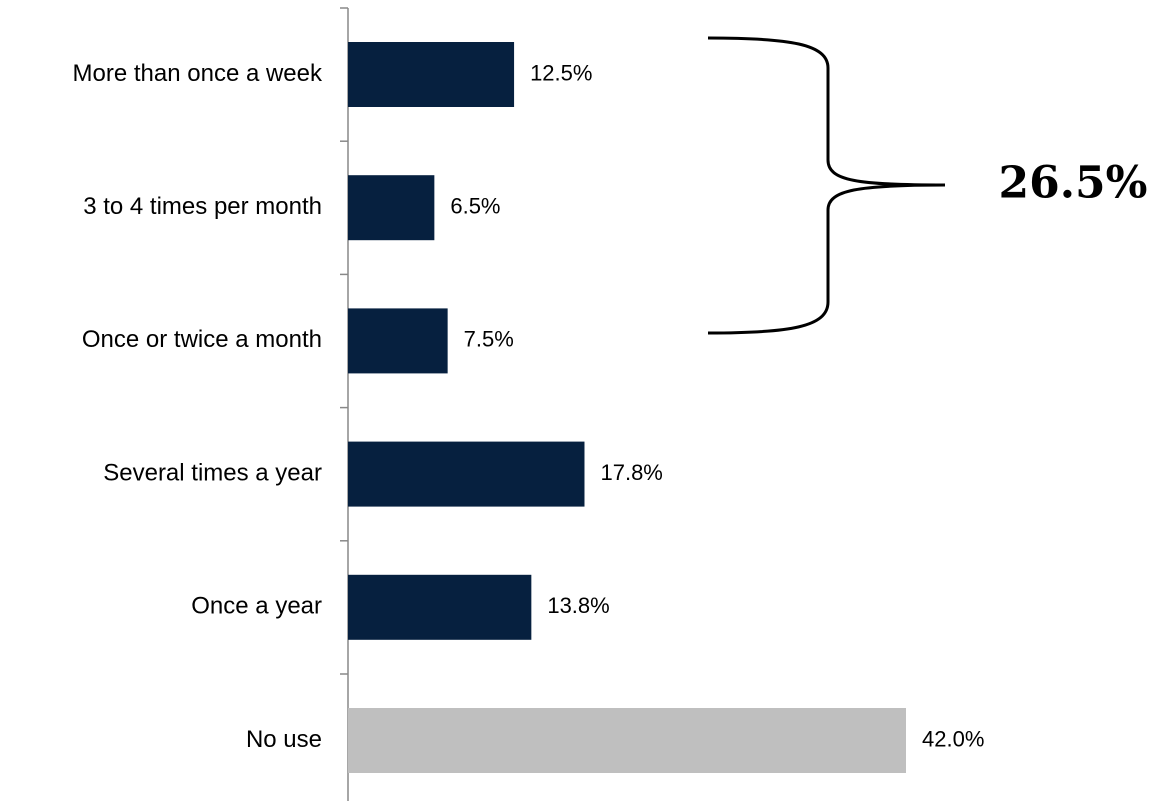 This screenshot has height=801, width=1155. What do you see at coordinates (256, 606) in the screenshot?
I see `category-label: Once a year` at bounding box center [256, 606].